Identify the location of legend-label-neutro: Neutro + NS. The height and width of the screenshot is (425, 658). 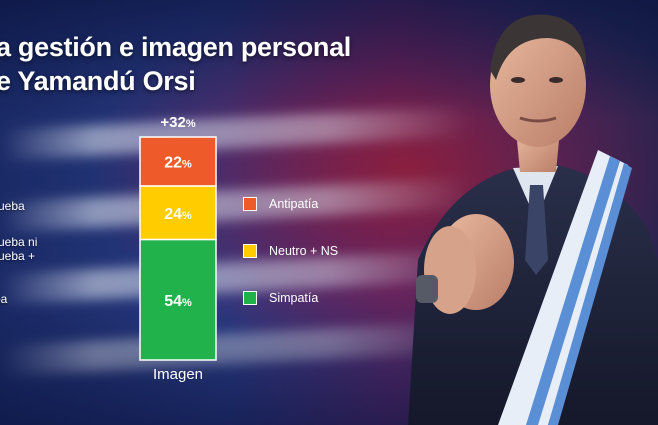
(304, 251).